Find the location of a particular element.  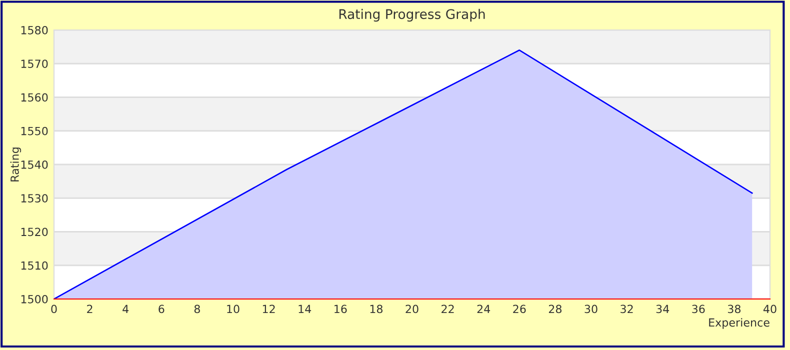

x-tick-label: 2 is located at coordinates (89, 308).